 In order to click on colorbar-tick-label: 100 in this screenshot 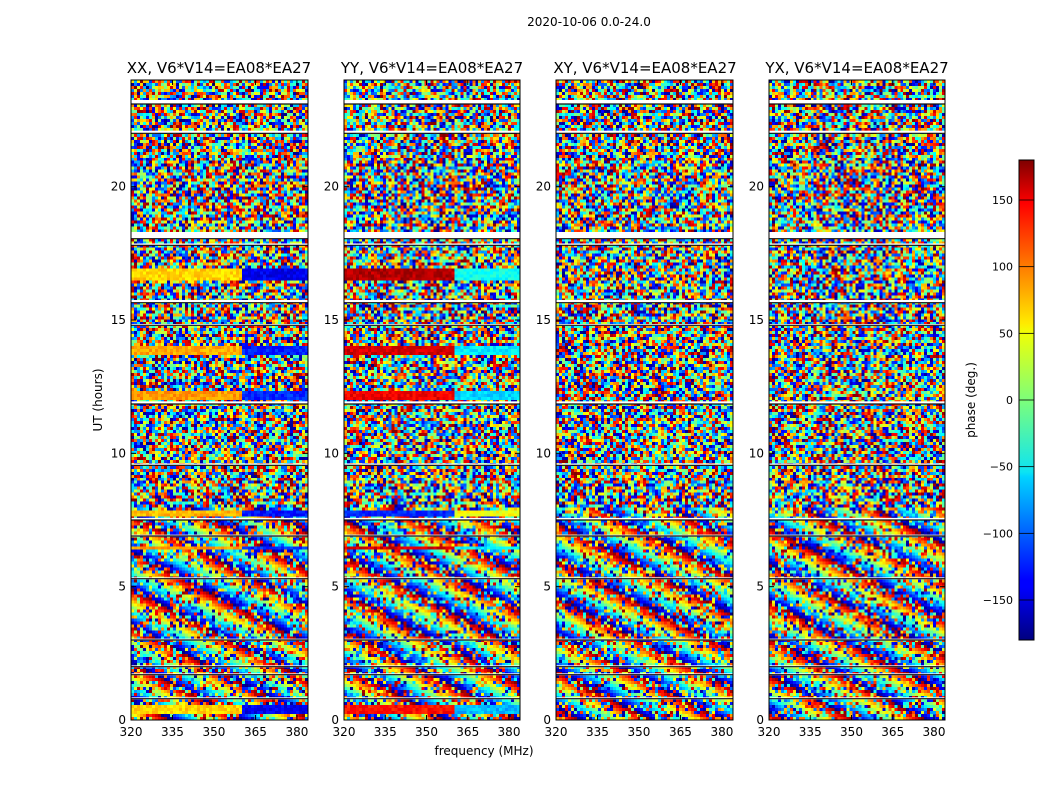, I will do `click(1002, 267)`.